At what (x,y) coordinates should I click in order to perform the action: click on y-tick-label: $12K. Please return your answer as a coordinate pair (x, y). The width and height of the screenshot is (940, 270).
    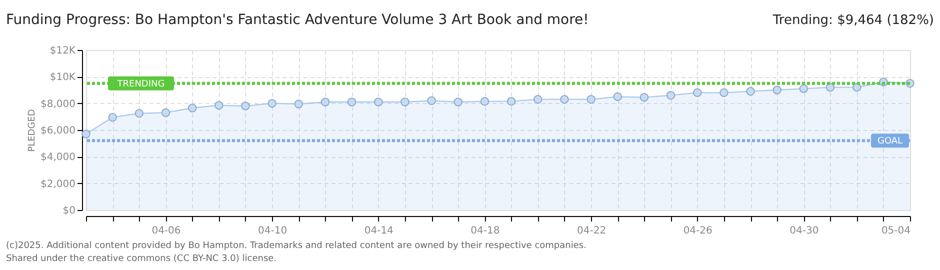
    Looking at the image, I should click on (63, 51).